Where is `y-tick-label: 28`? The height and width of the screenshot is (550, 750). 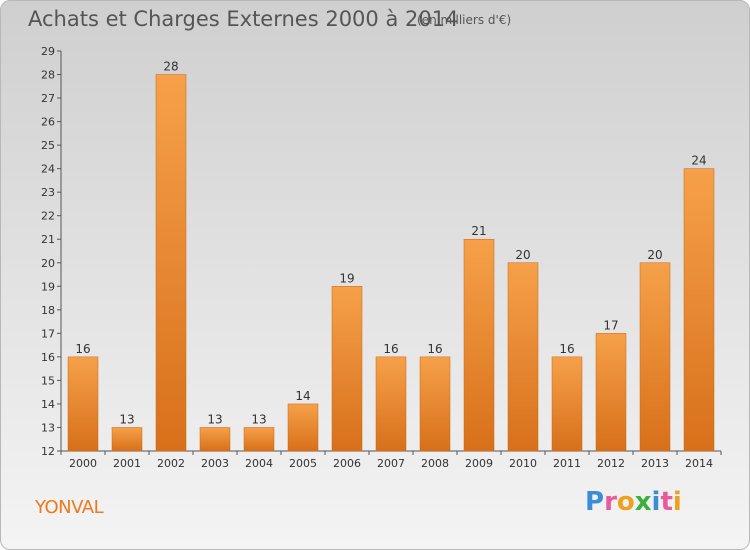
y-tick-label: 28 is located at coordinates (48, 75).